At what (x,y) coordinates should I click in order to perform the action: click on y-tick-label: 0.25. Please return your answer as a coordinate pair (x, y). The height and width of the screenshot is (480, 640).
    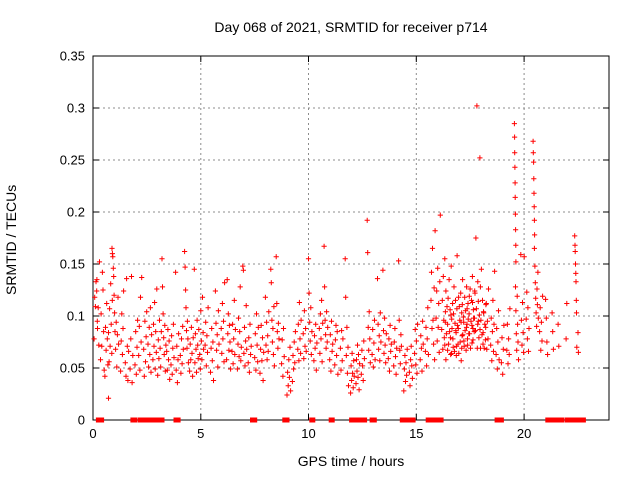
    Looking at the image, I should click on (72, 160).